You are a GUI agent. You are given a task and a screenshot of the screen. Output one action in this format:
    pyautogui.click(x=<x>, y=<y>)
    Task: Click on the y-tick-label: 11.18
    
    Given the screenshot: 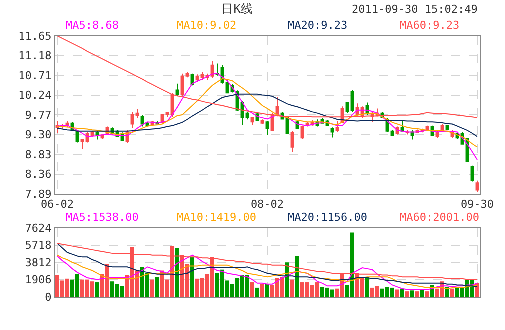 What is the action you would take?
    pyautogui.click(x=35, y=56)
    